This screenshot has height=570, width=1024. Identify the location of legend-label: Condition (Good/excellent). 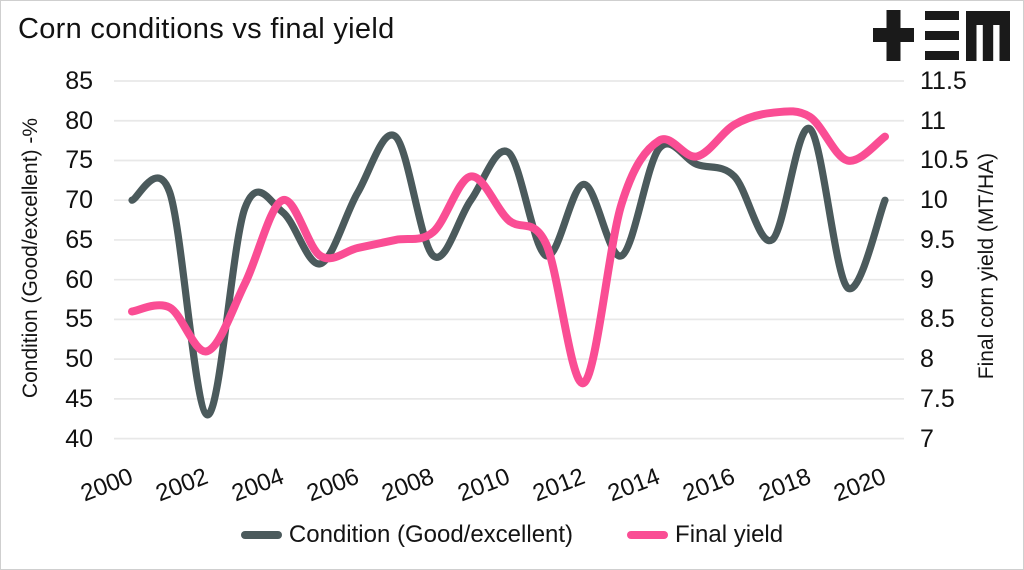
(431, 534).